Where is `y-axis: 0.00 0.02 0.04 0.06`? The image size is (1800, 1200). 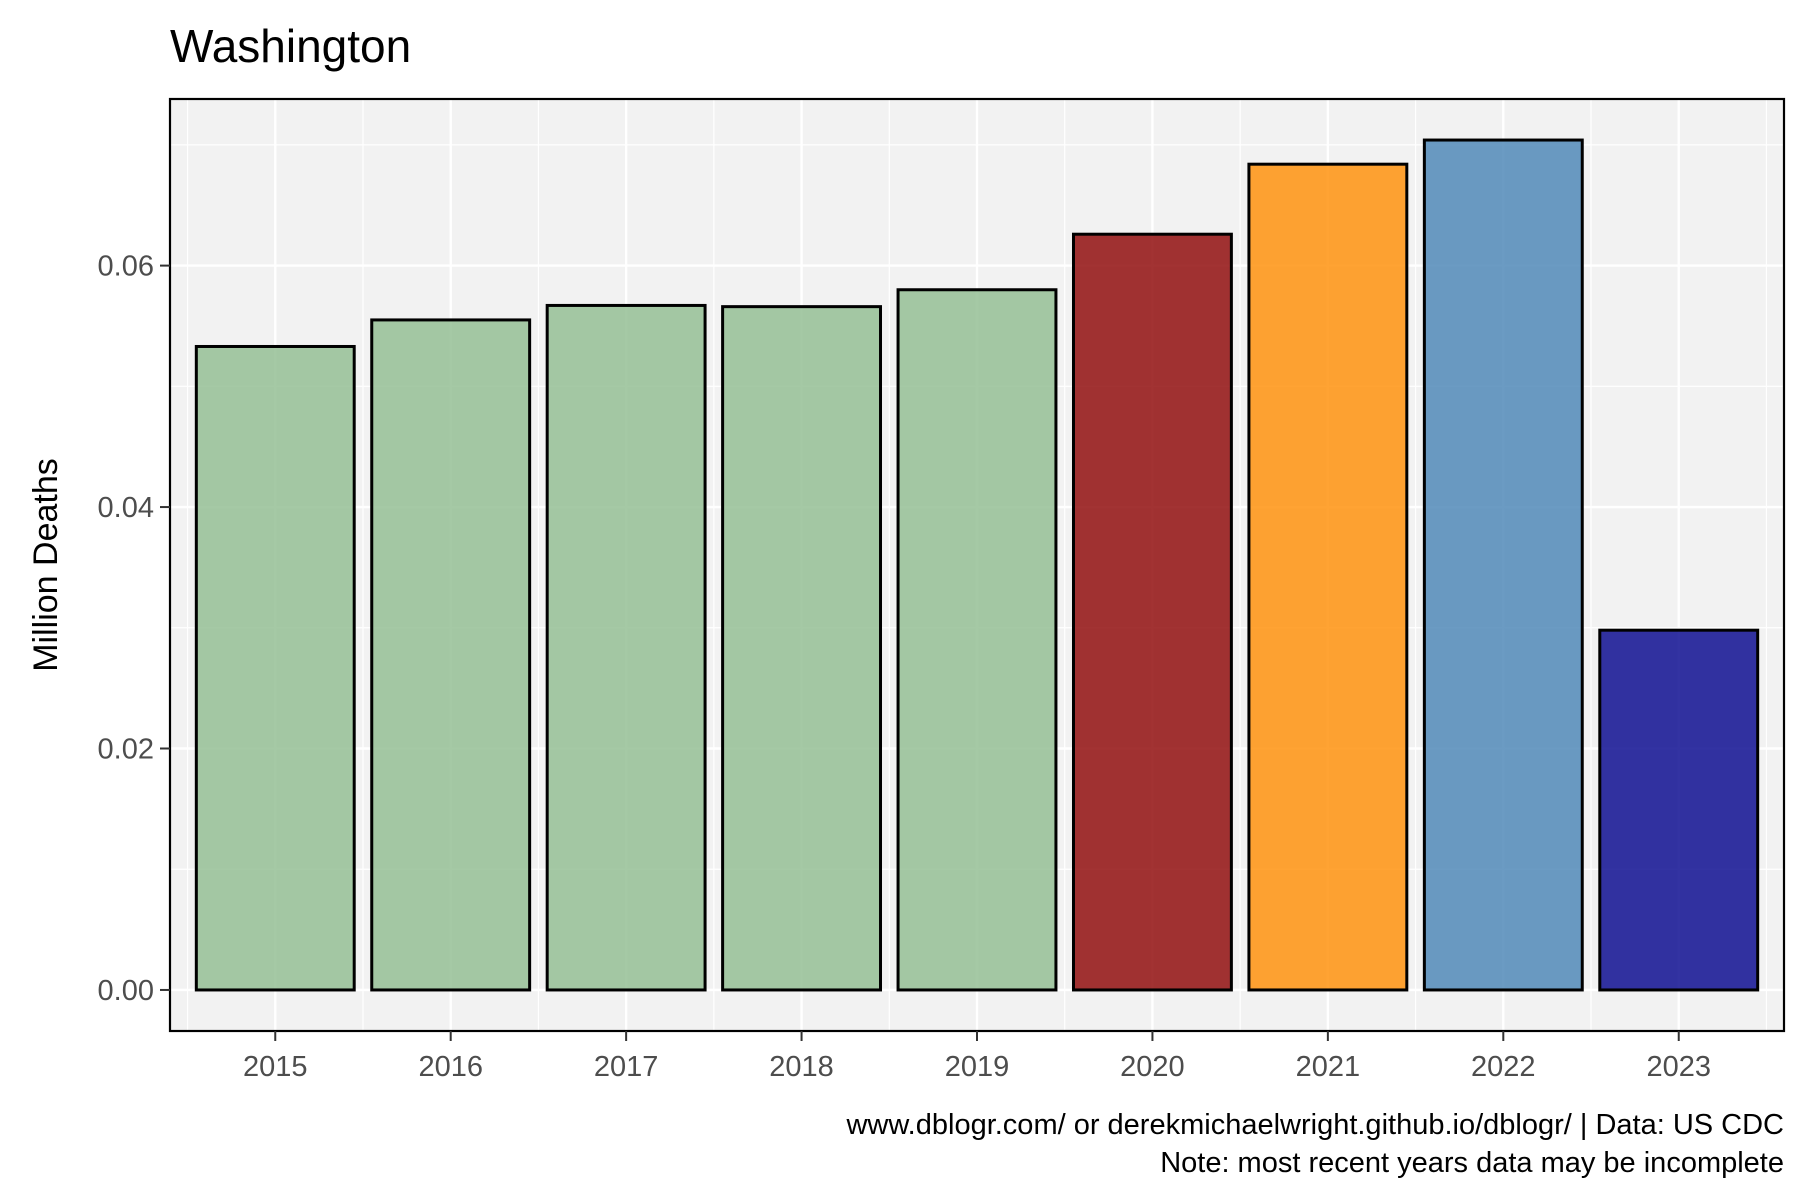
y-axis: 0.00 0.02 0.04 0.06 is located at coordinates (134, 629).